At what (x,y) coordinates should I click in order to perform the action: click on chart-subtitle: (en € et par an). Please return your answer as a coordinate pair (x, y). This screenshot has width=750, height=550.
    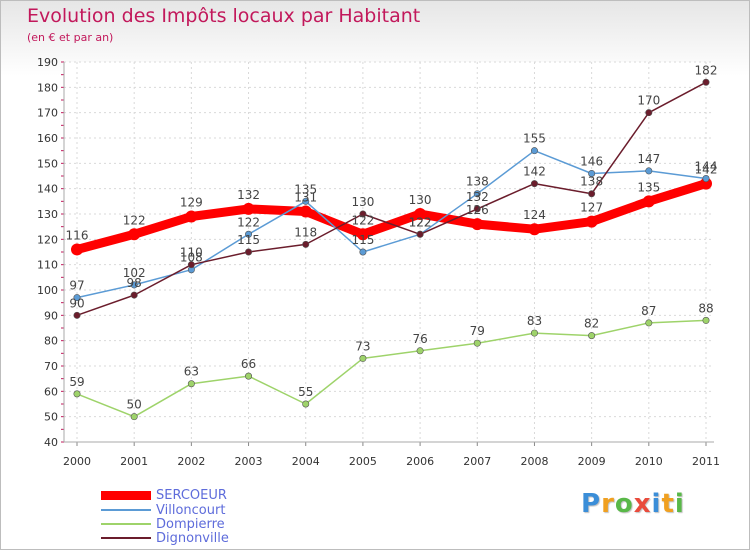
    Looking at the image, I should click on (70, 37).